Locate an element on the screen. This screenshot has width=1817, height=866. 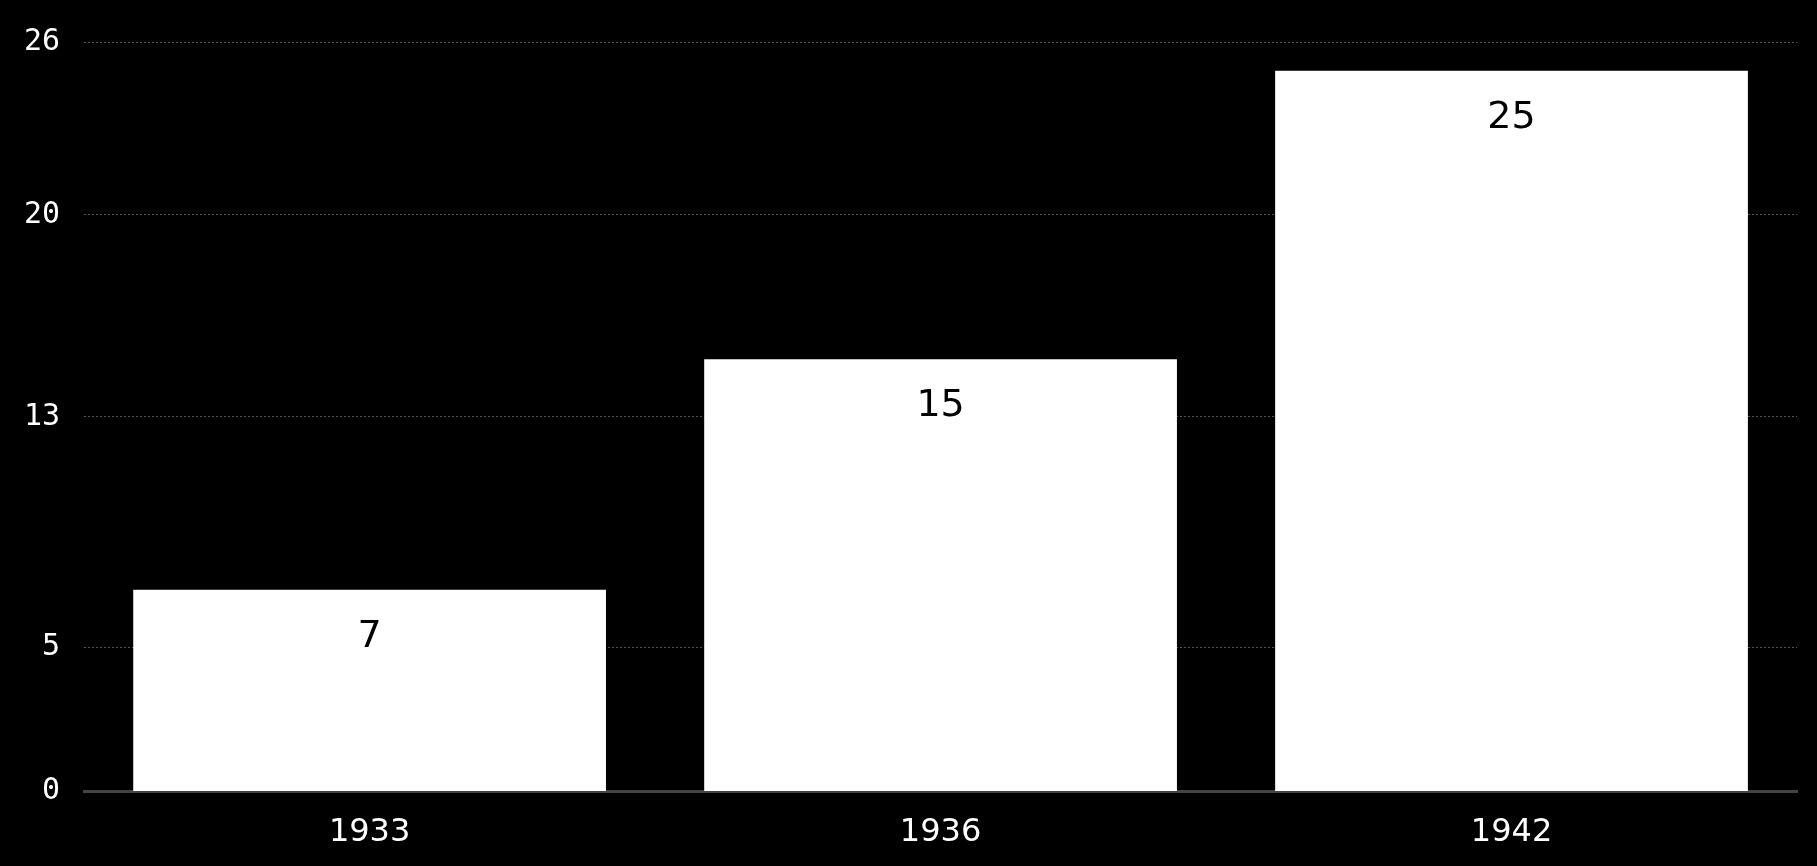
x-tick-label: 1942 is located at coordinates (1511, 830).